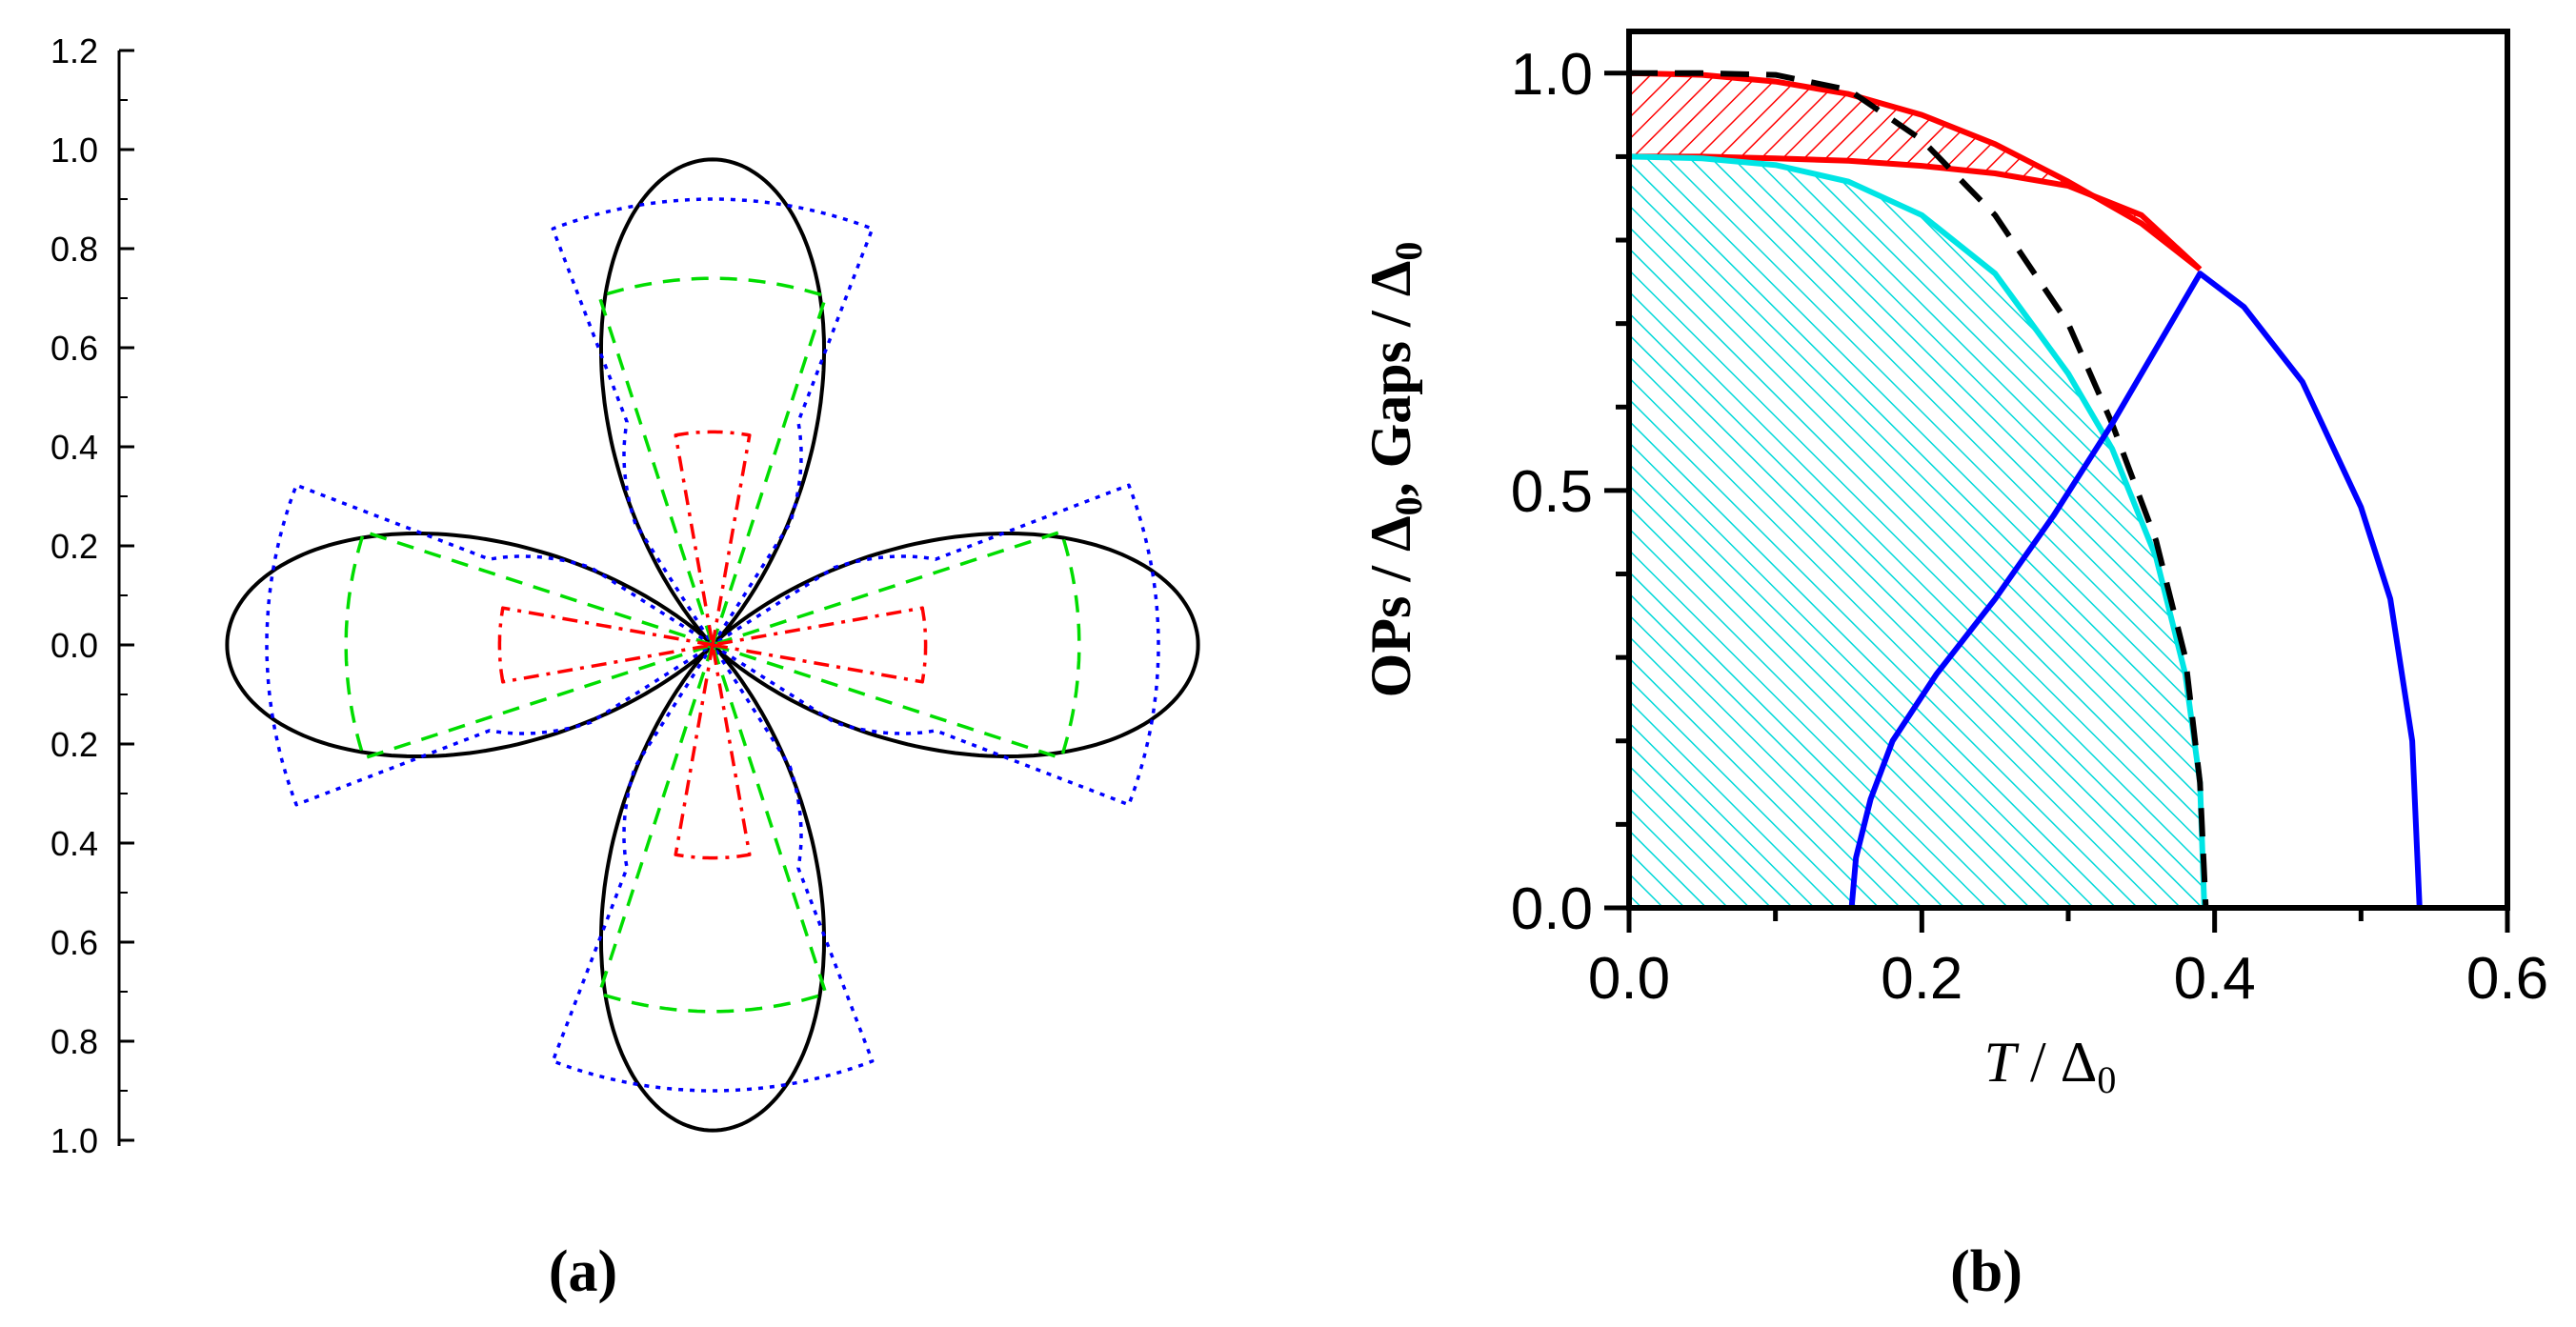 This screenshot has height=1327, width=2576. I want to click on panel-label-a: (a), so click(583, 1271).